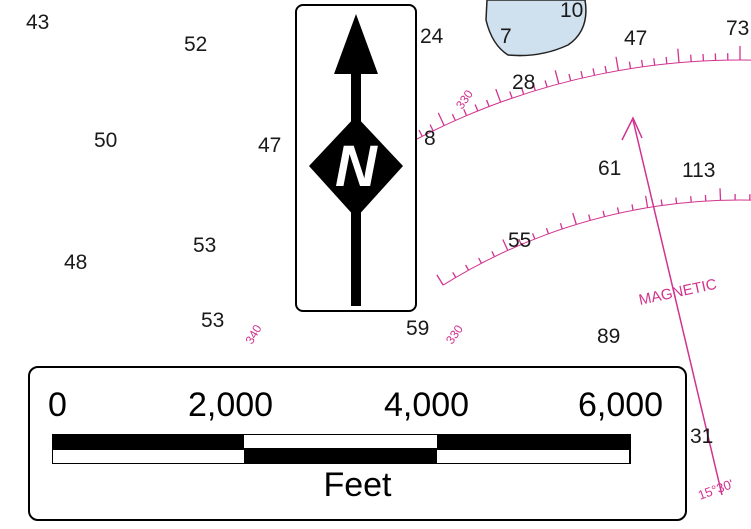 Image resolution: width=751 pixels, height=529 pixels. I want to click on north-arrow-icon: N, so click(356, 160).